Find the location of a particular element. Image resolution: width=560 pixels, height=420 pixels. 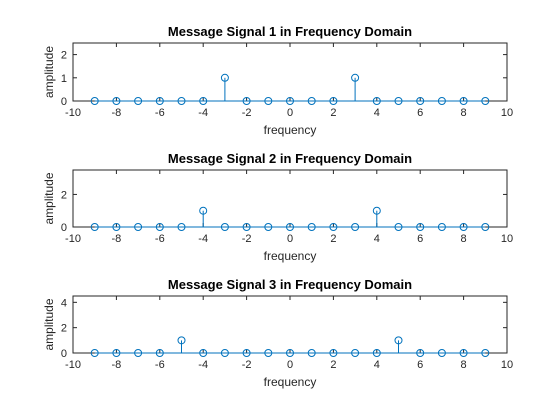

x-tick-label: 0 is located at coordinates (290, 239).